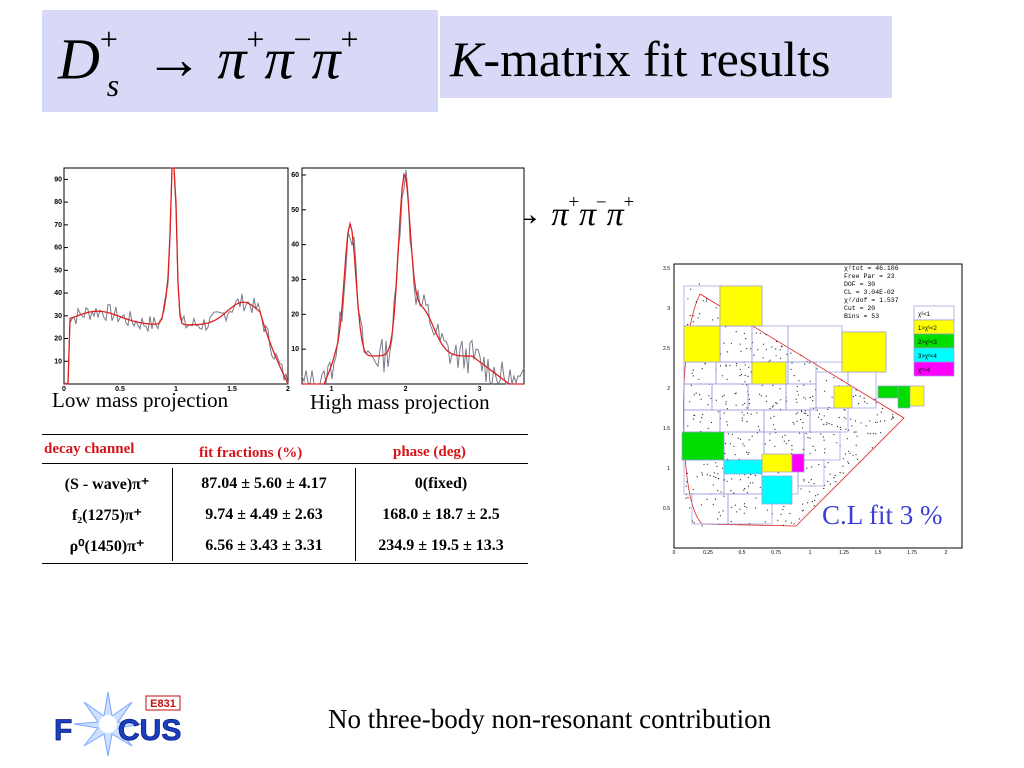  Describe the element at coordinates (63, 730) in the screenshot. I see `logo-letter-f: F` at that location.